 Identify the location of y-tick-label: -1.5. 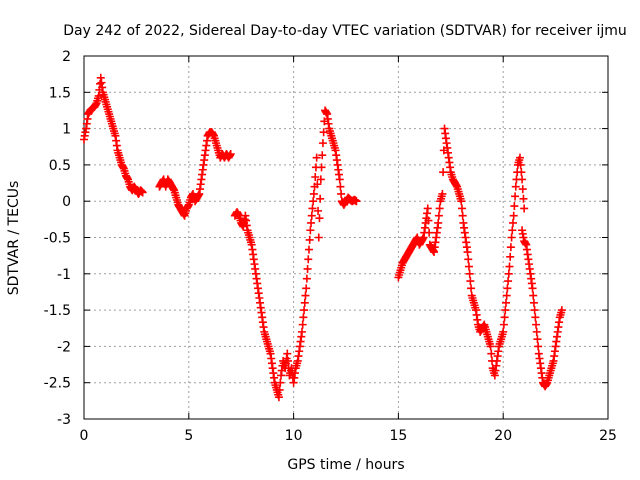
(57, 311).